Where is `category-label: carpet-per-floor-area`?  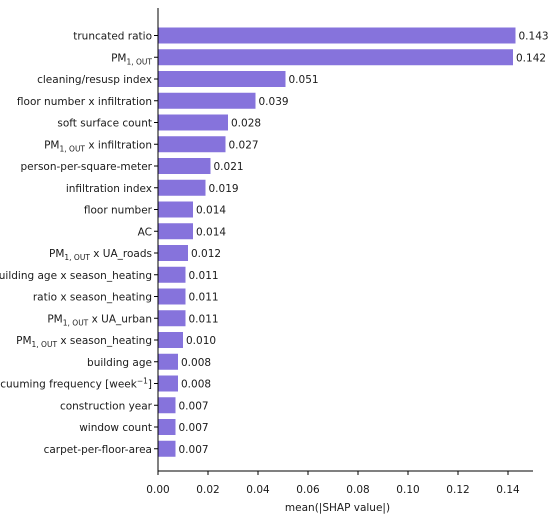 category-label: carpet-per-floor-area is located at coordinates (98, 450).